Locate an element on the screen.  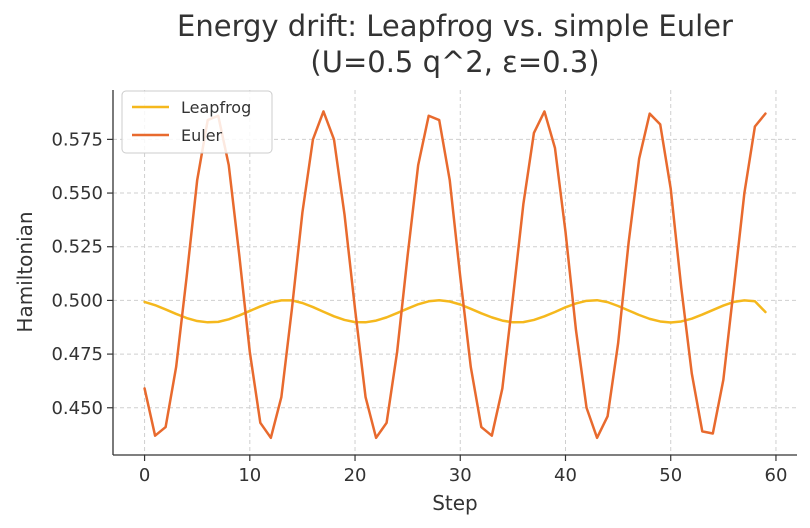
y-tick-label: 0.450 is located at coordinates (77, 408).